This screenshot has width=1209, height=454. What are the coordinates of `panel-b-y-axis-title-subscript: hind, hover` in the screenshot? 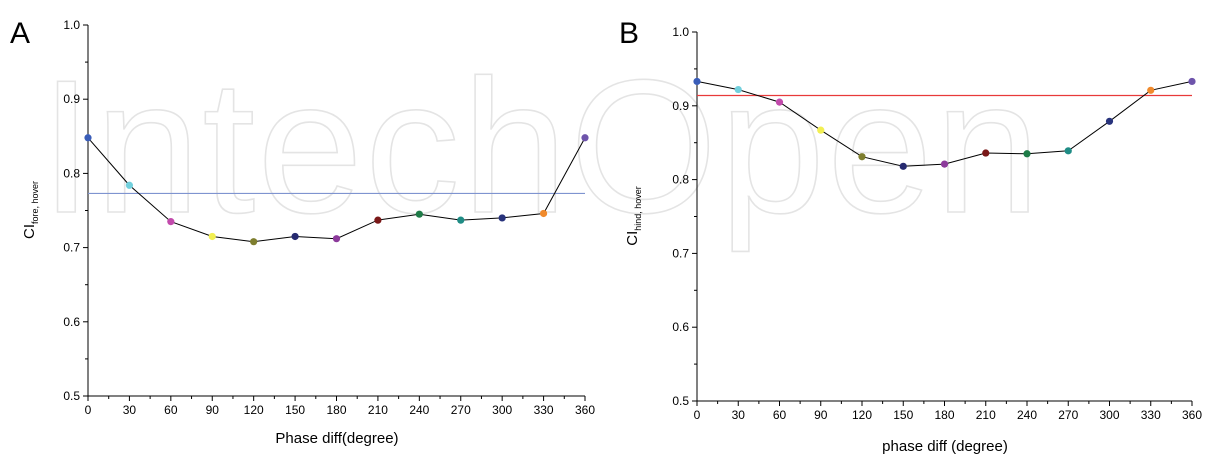 It's located at (638, 208).